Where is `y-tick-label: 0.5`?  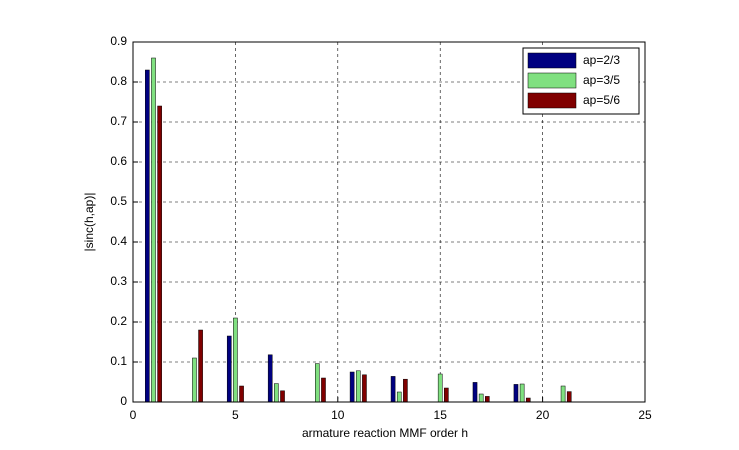
y-tick-label: 0.5 is located at coordinates (118, 201).